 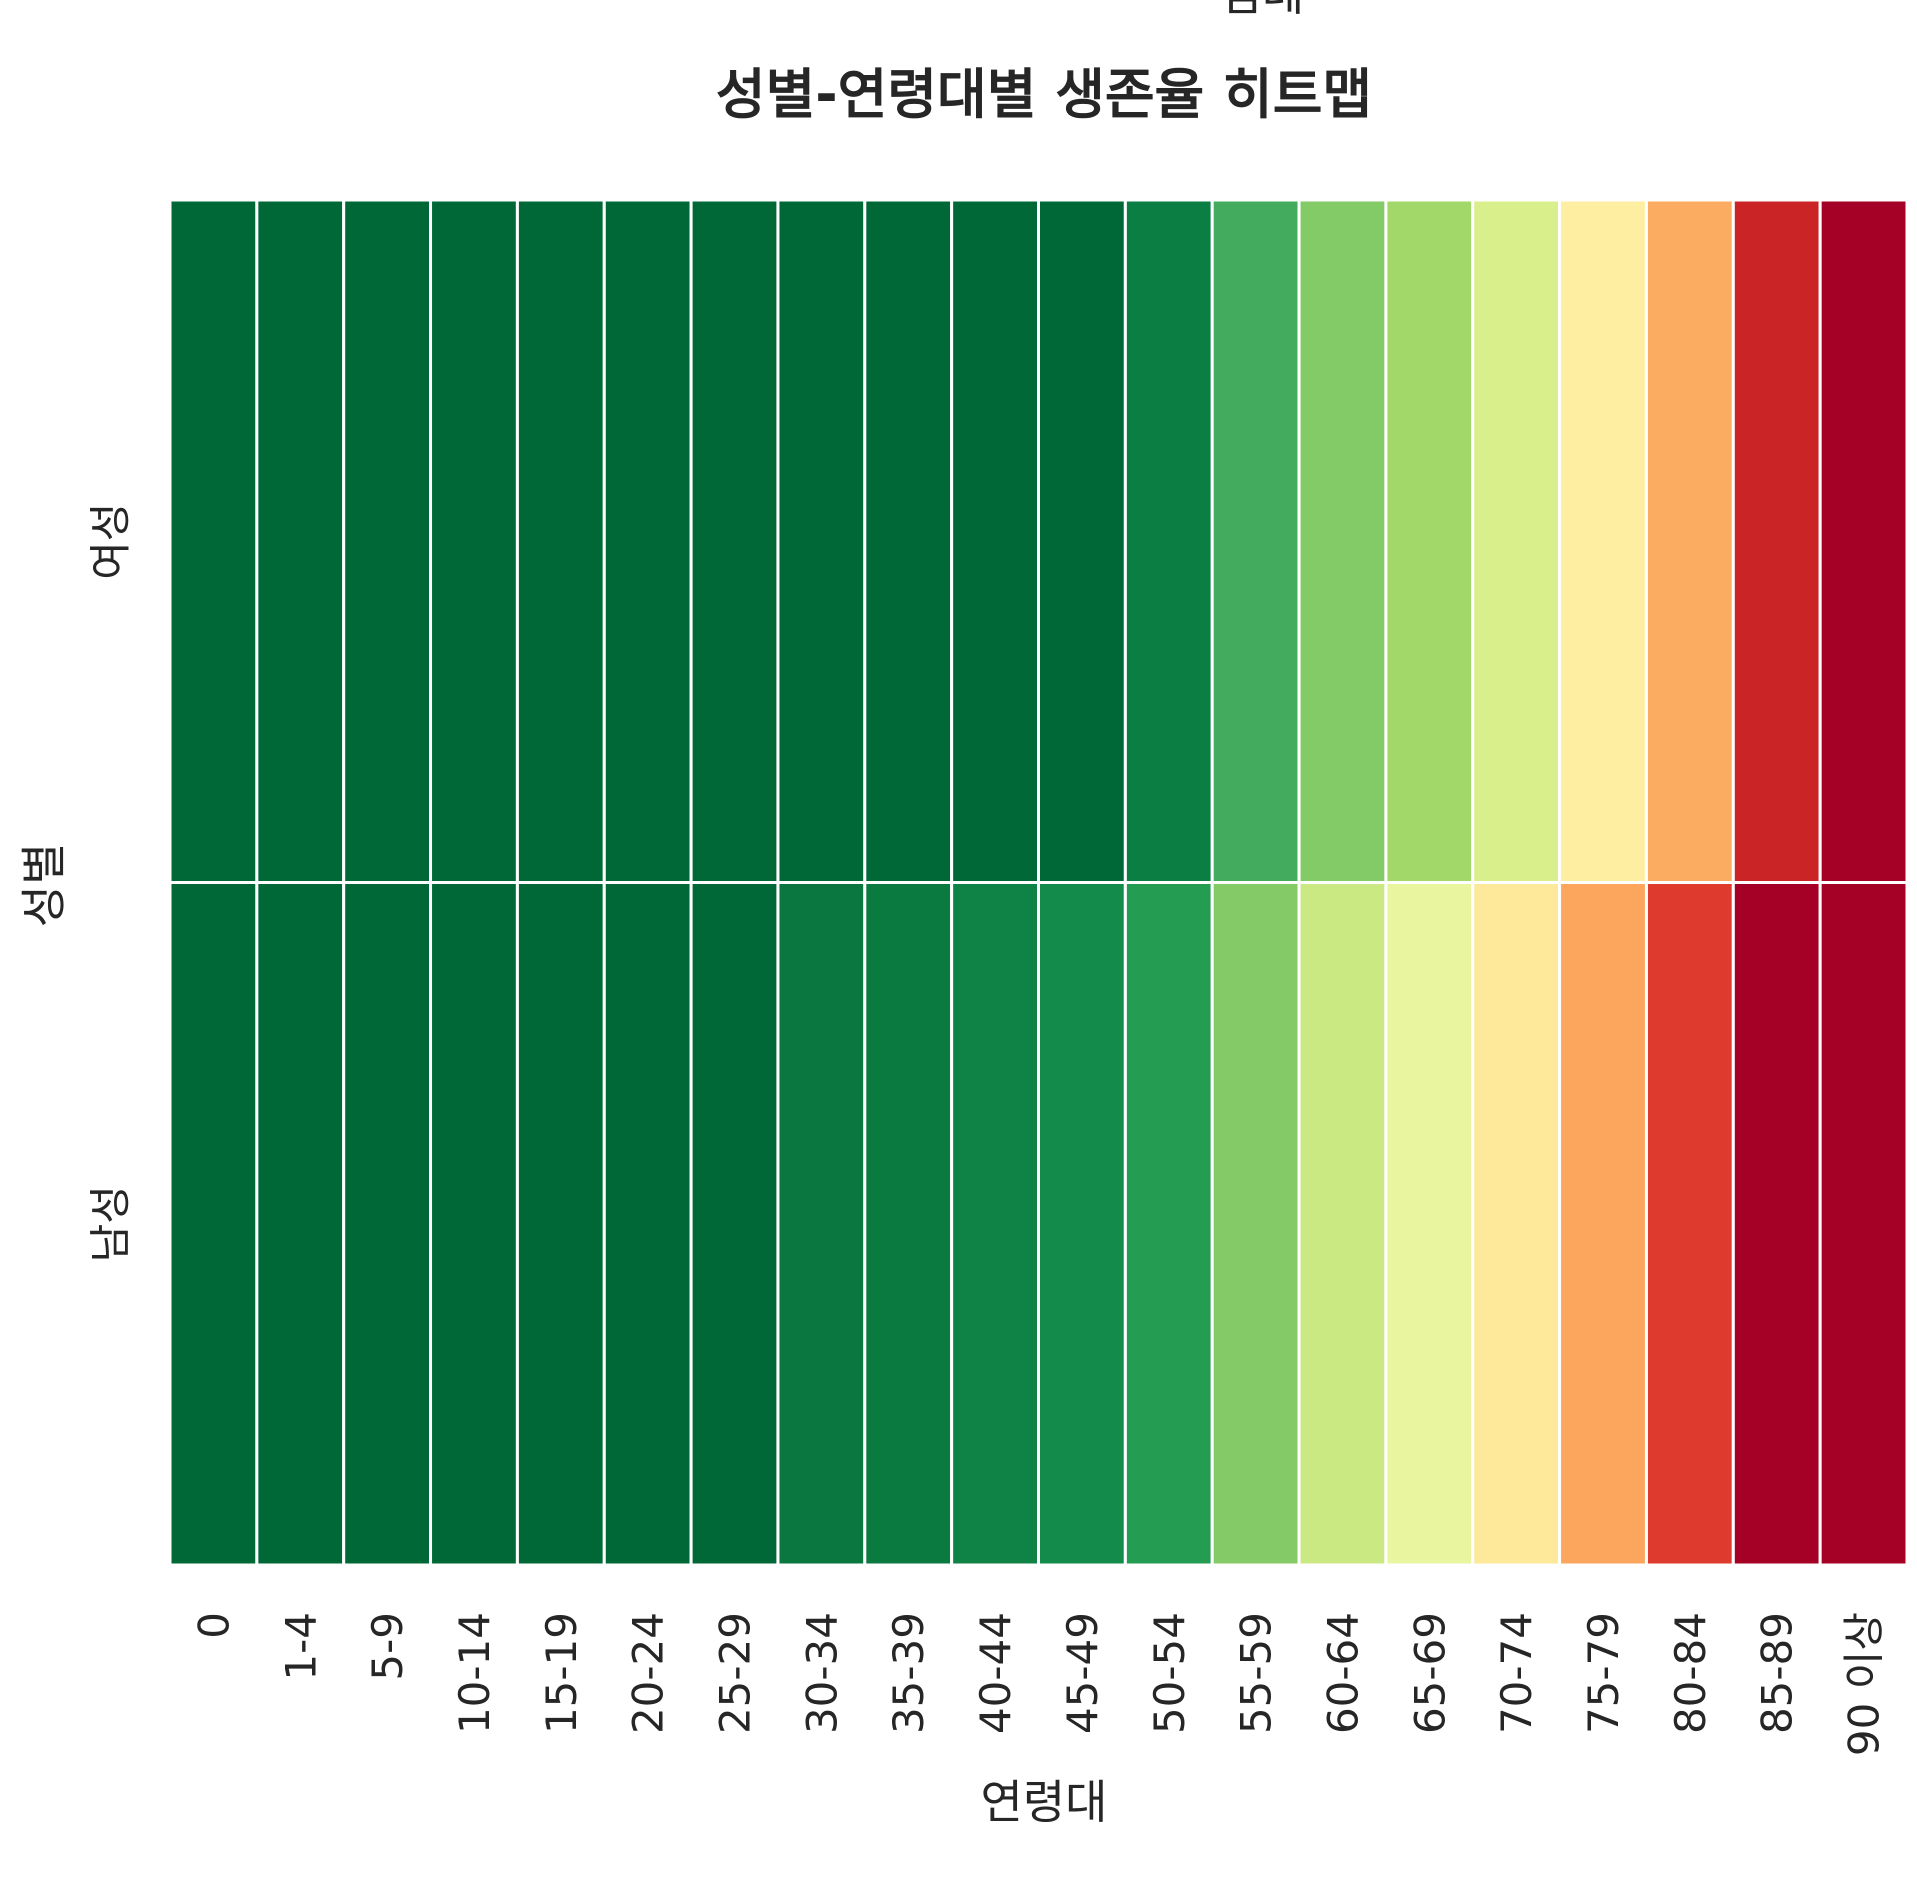 I want to click on x-tick-label: 65-69, so click(x=1429, y=1673).